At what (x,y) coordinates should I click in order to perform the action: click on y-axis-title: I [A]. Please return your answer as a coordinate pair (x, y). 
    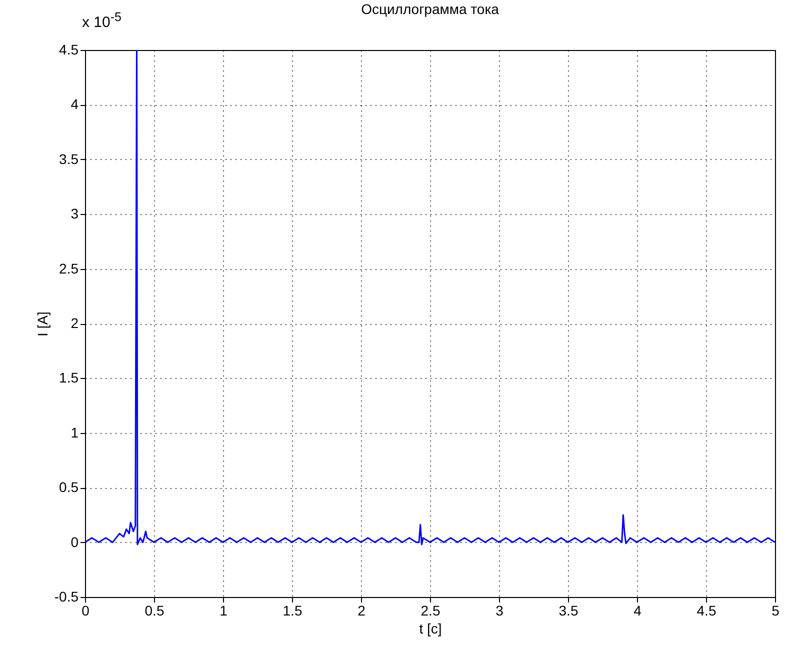
    Looking at the image, I should click on (42, 324).